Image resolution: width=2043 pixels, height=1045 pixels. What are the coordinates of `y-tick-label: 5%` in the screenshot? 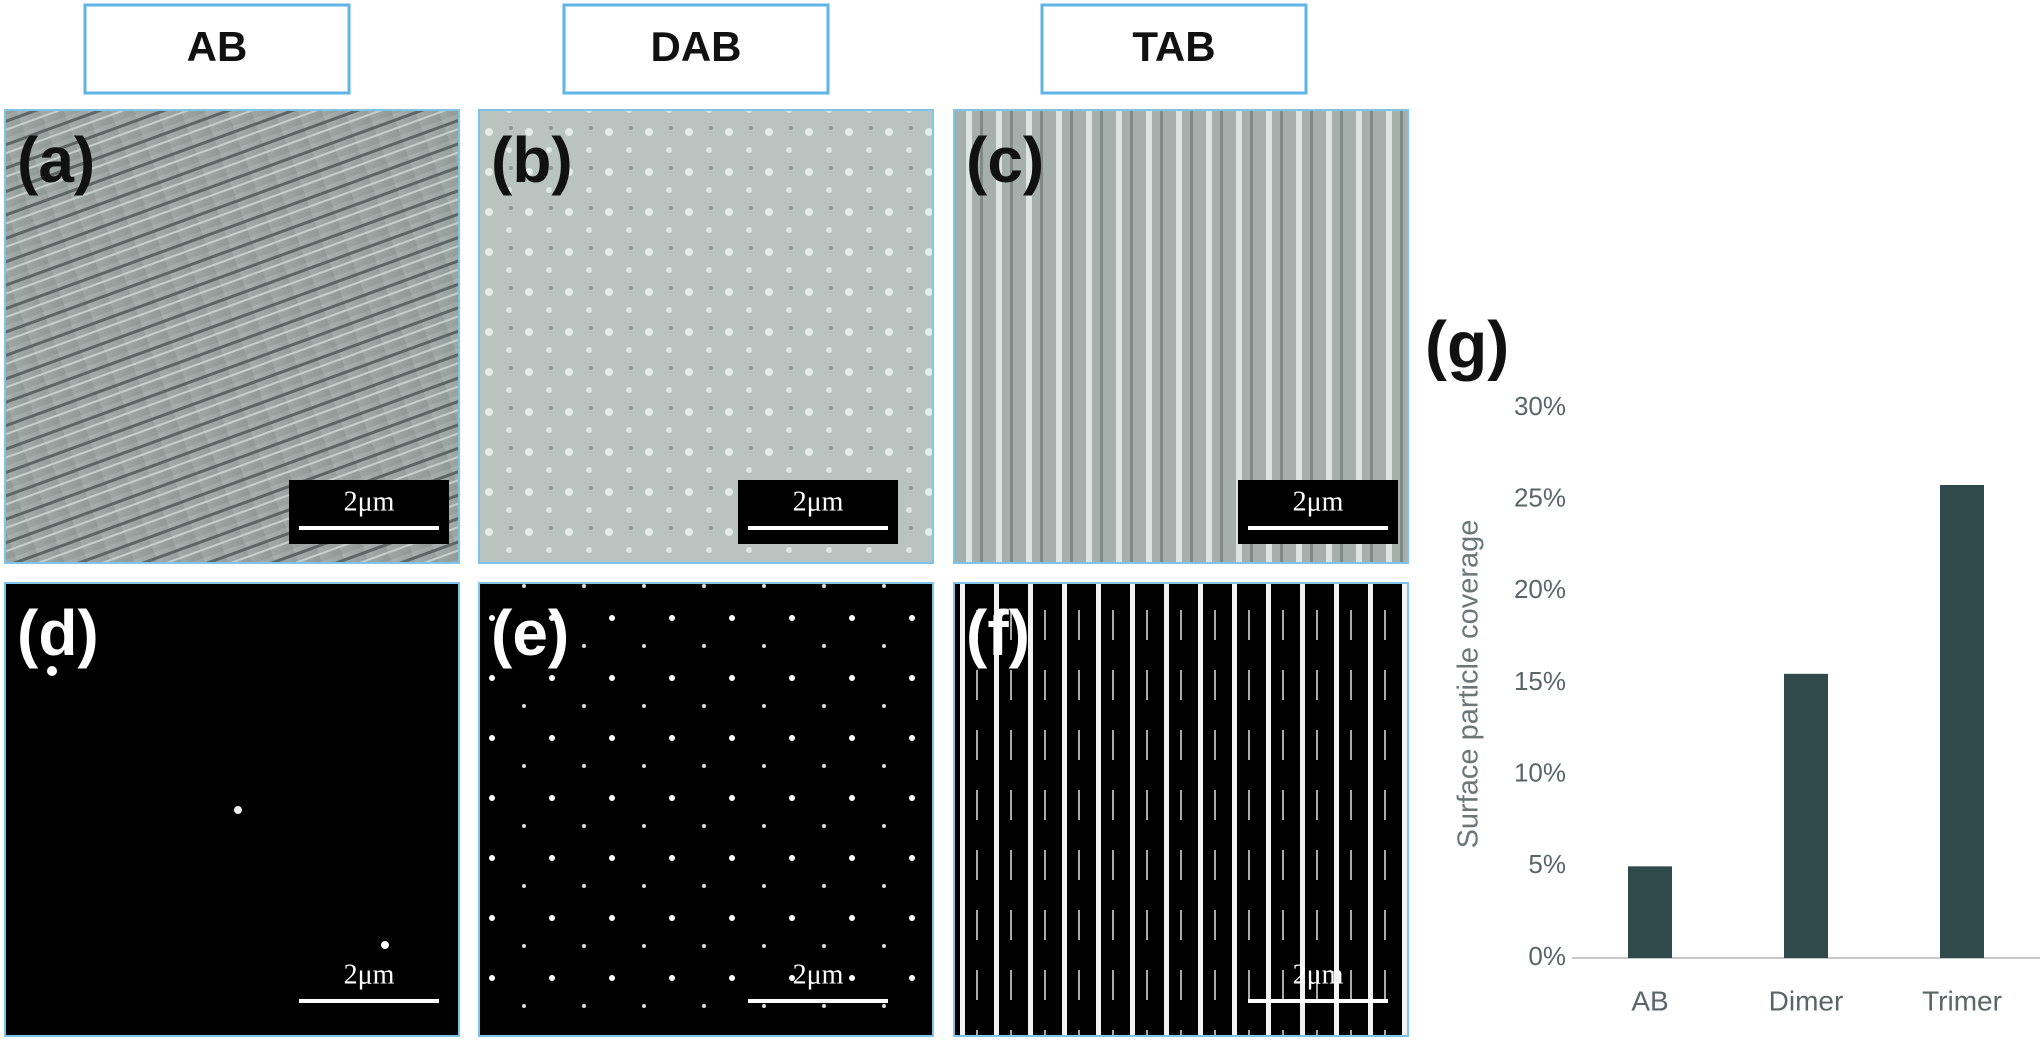 It's located at (1547, 864).